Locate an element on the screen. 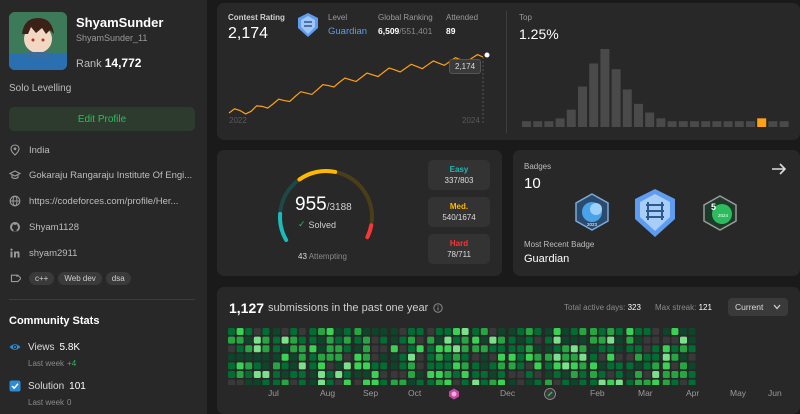 This screenshot has width=800, height=414. day-streak-badge-icon: 5 2024 is located at coordinates (720, 213).